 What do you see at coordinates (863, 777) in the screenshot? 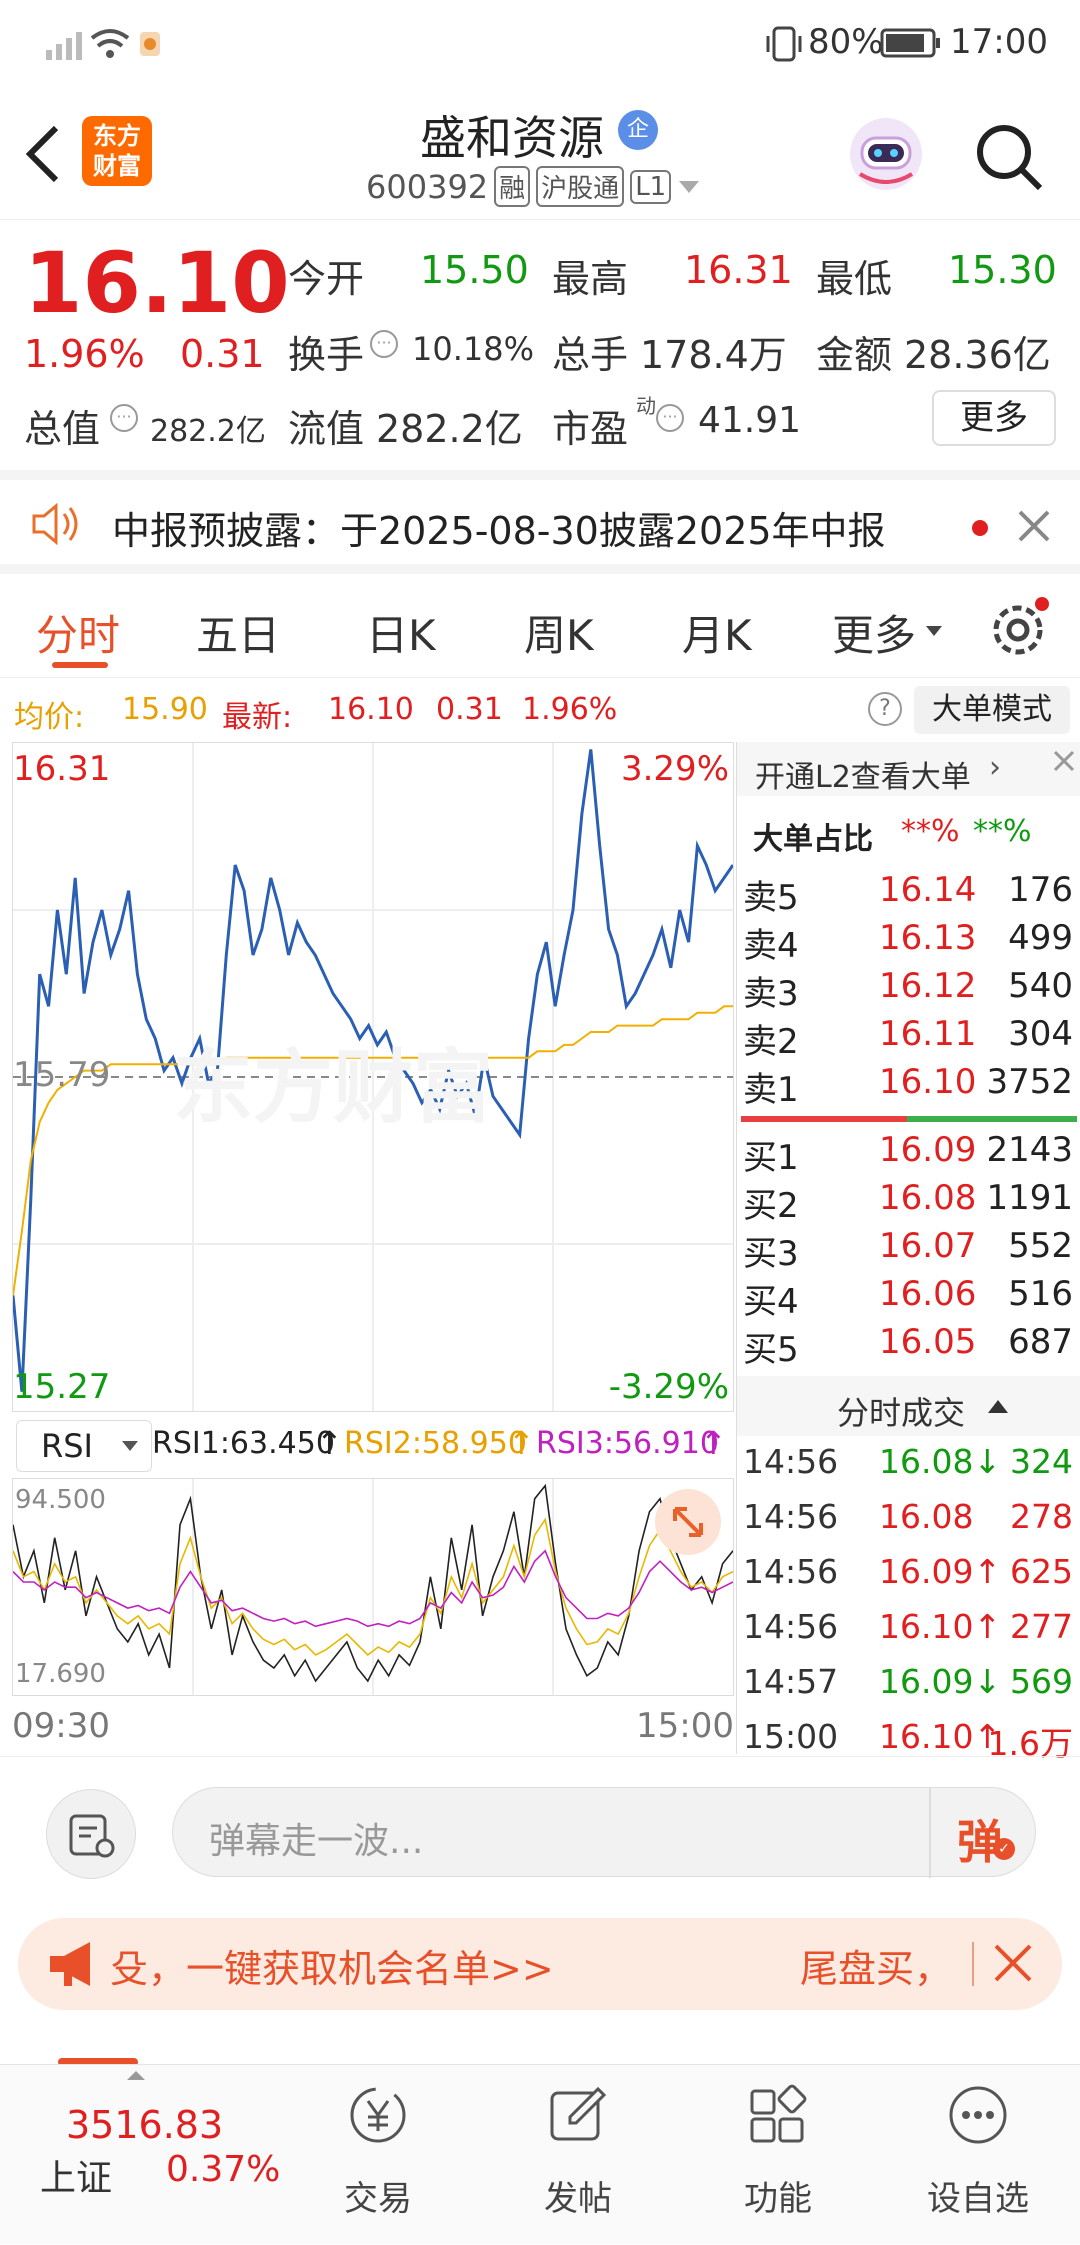
I see `l2-promo-text: 开通L2查看大单` at bounding box center [863, 777].